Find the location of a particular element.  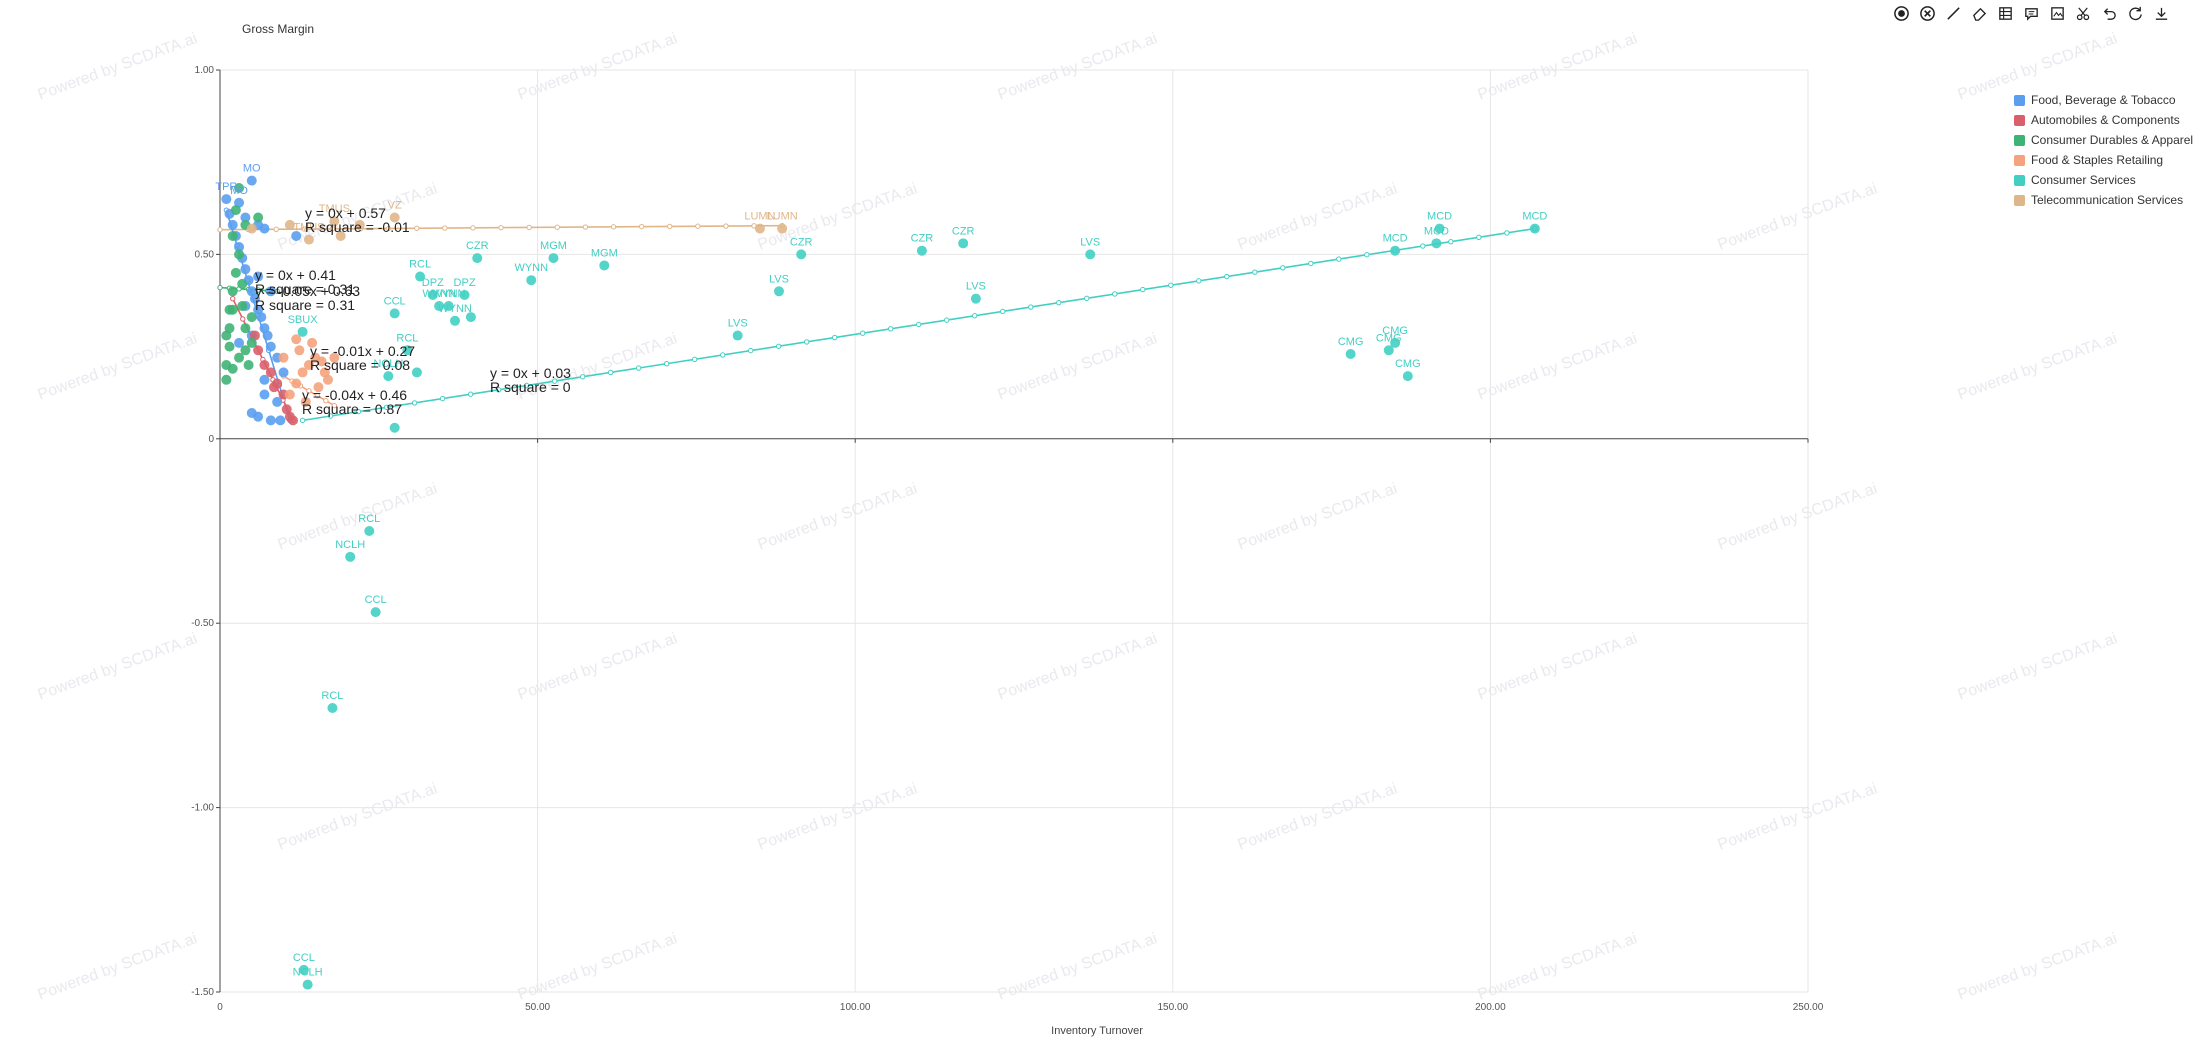

point-label: MGM is located at coordinates (553, 246).